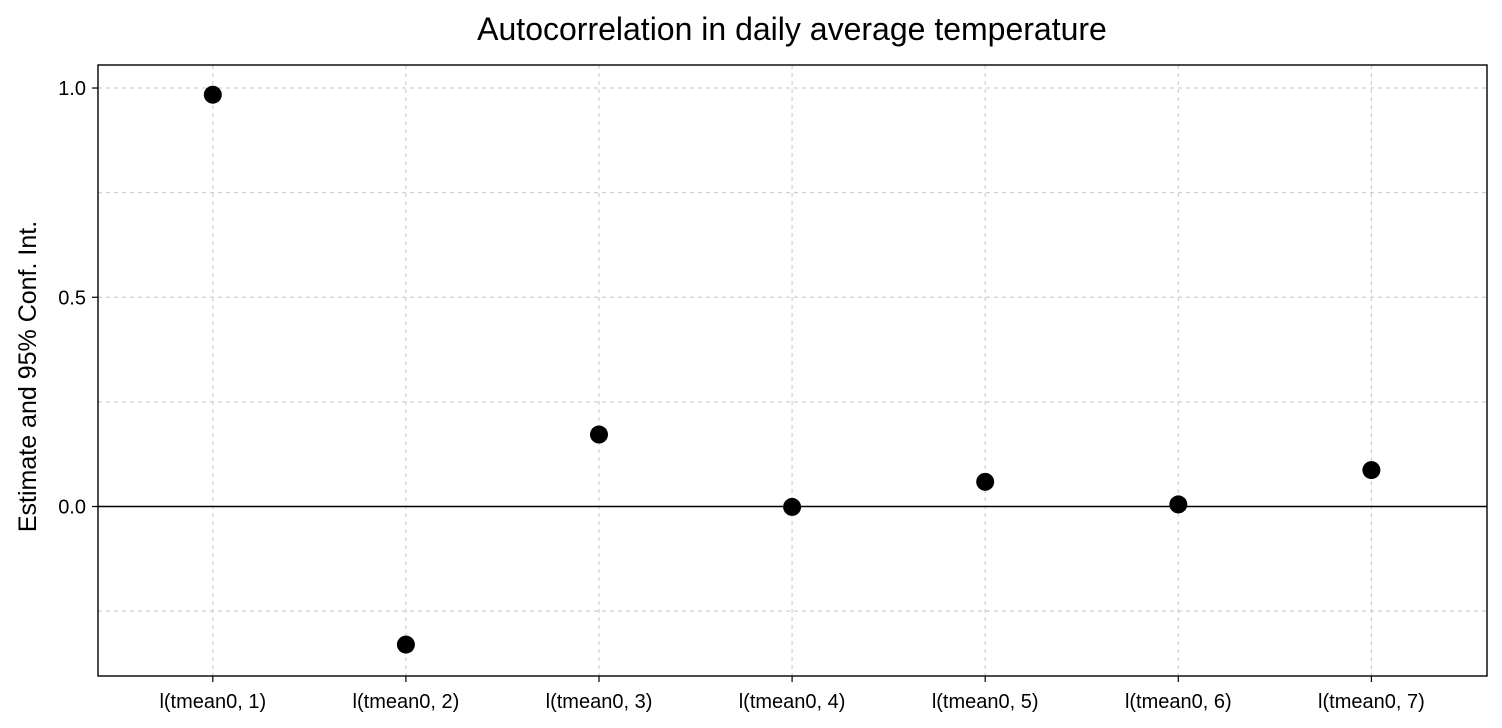  What do you see at coordinates (212, 702) in the screenshot?
I see `x-tick-label: l(tmean0, 1)` at bounding box center [212, 702].